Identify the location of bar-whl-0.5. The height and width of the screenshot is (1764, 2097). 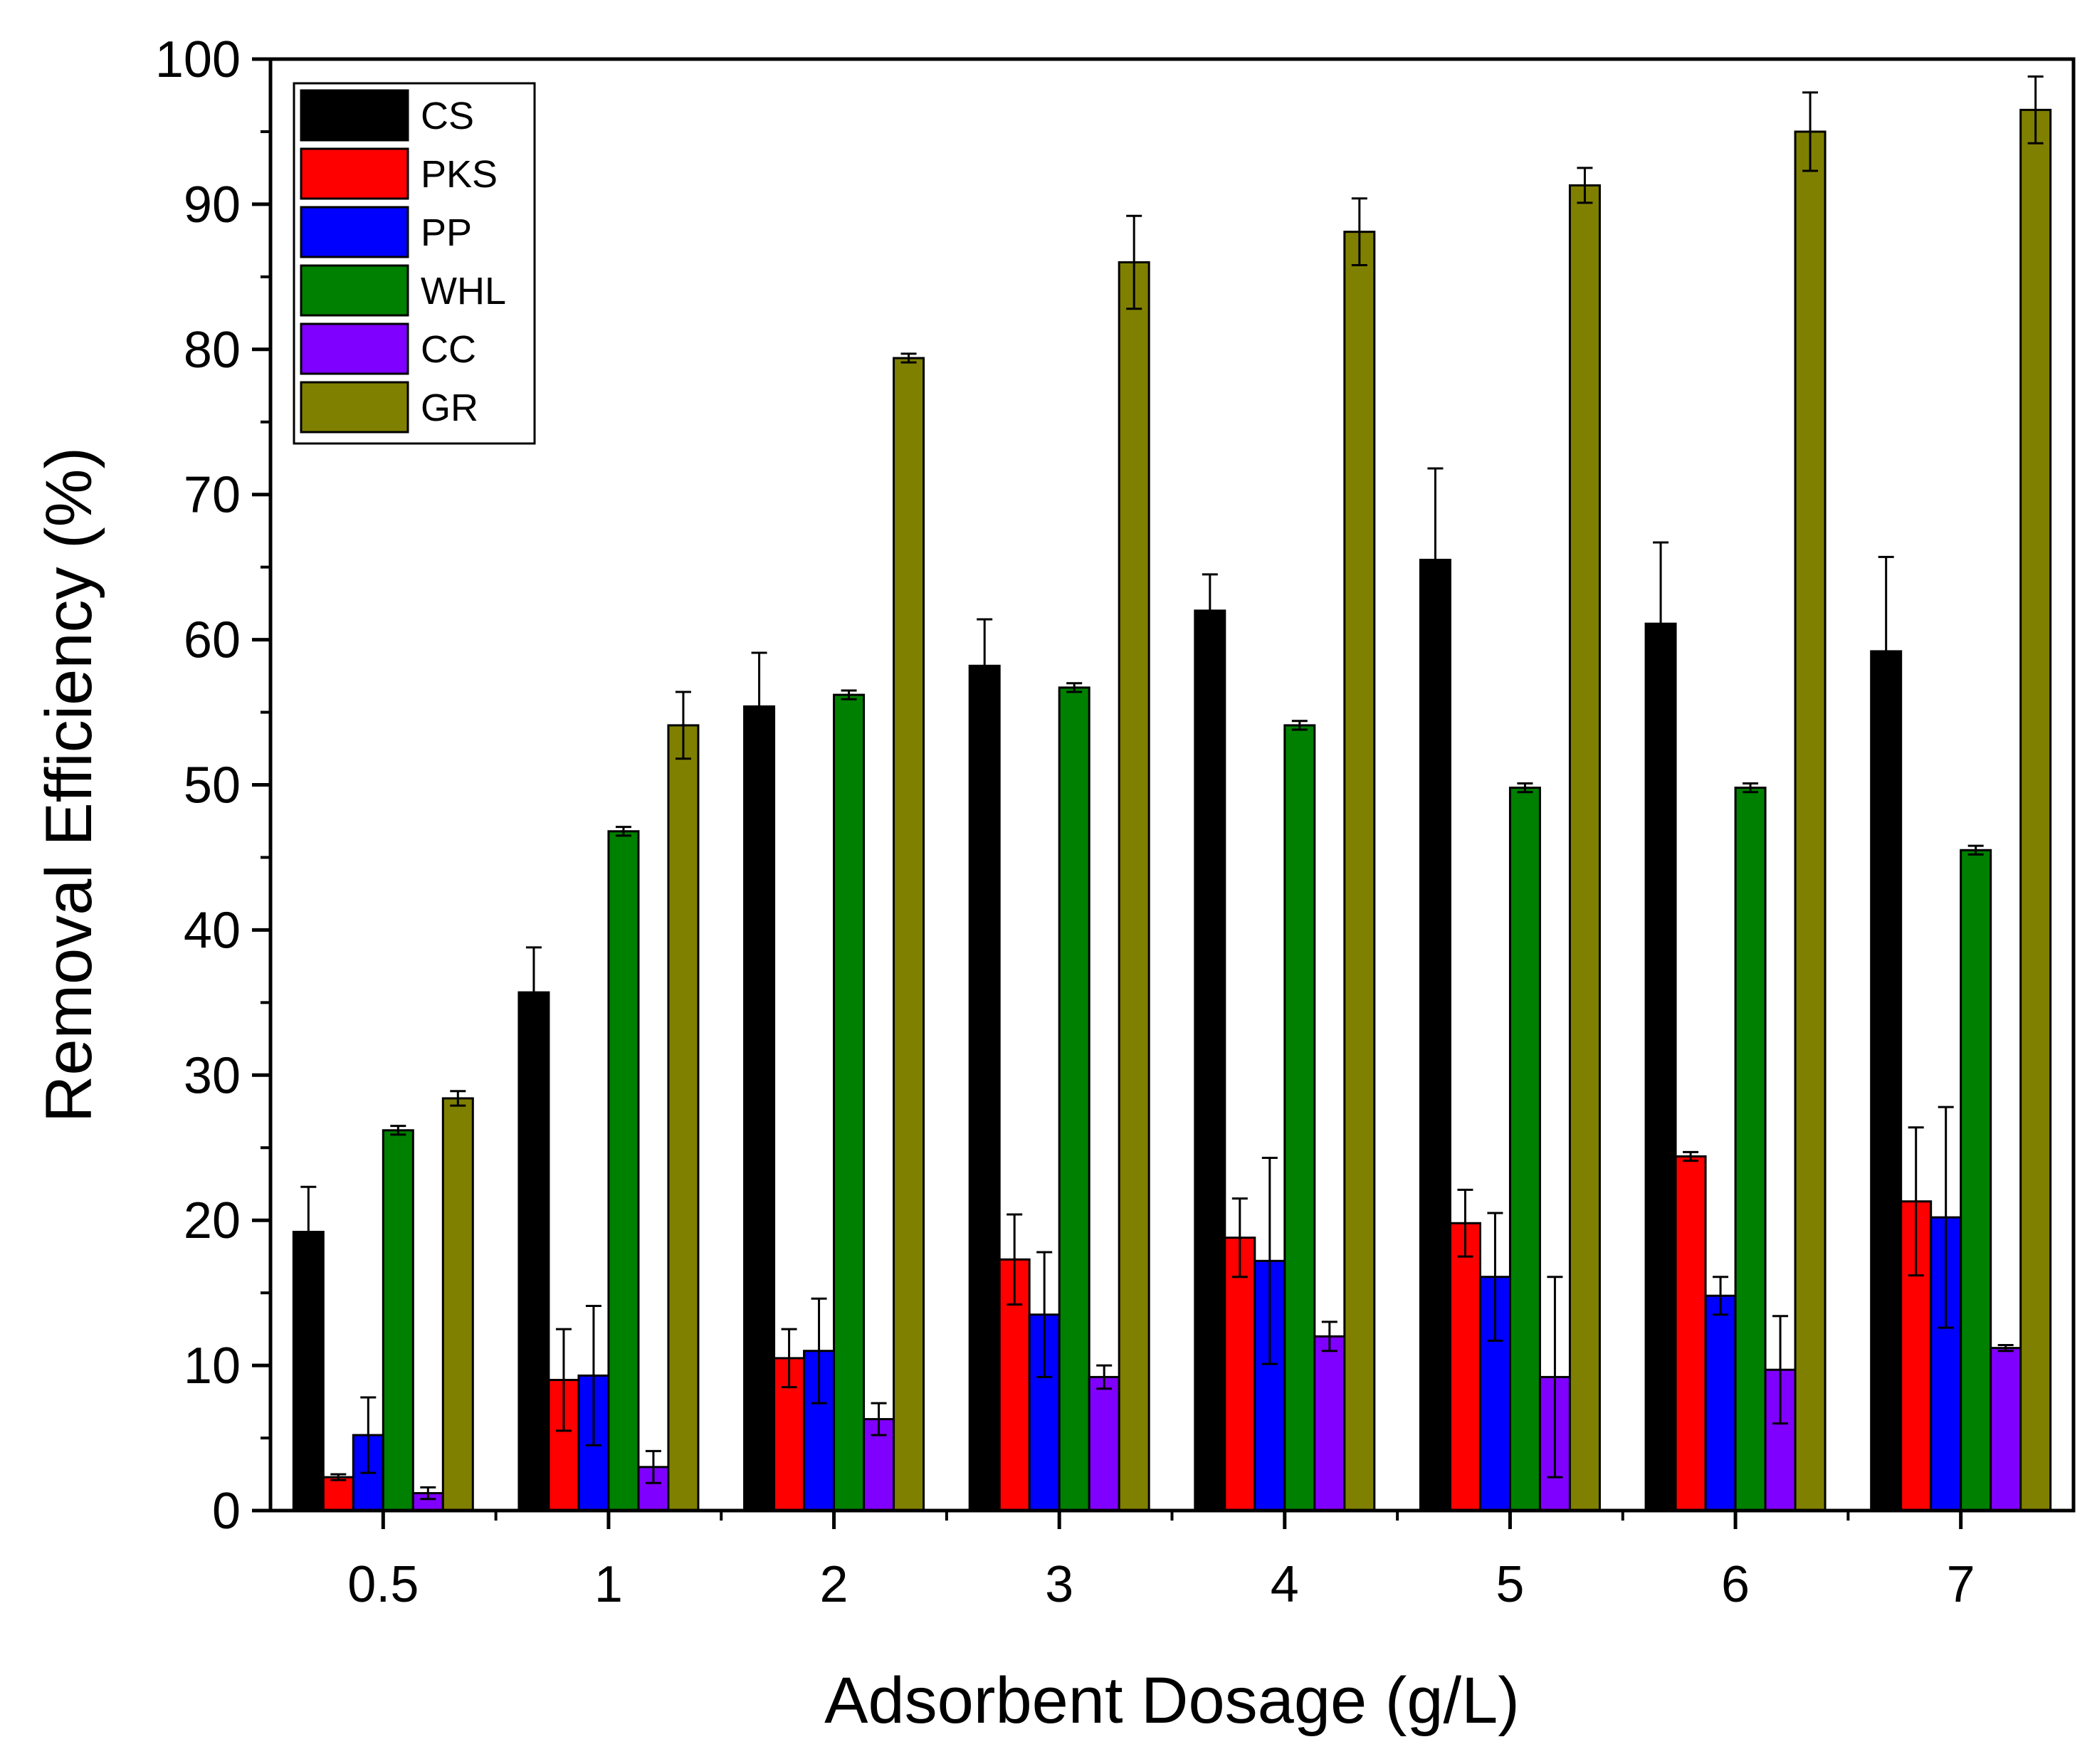
(398, 1320).